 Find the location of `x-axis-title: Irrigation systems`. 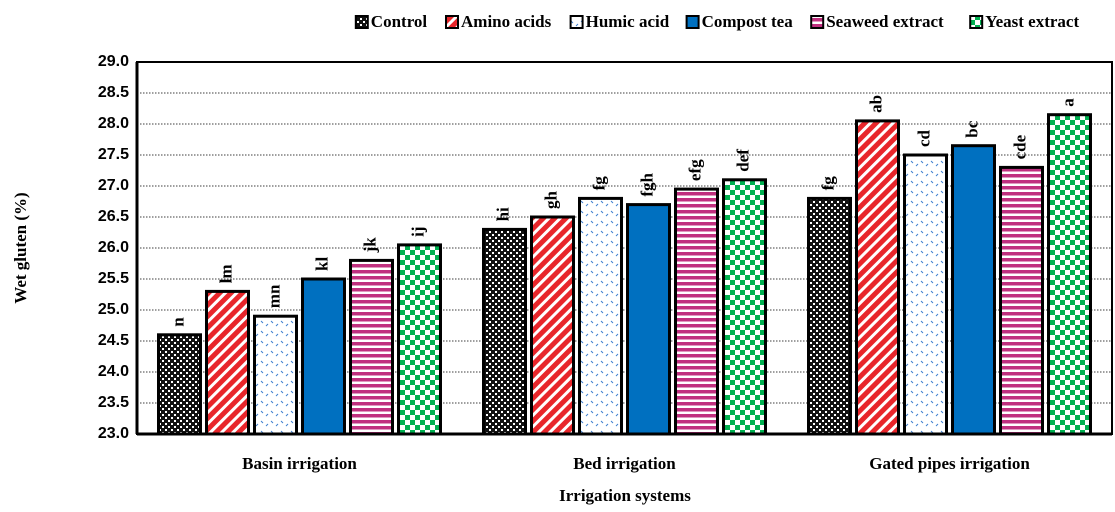

x-axis-title: Irrigation systems is located at coordinates (625, 495).